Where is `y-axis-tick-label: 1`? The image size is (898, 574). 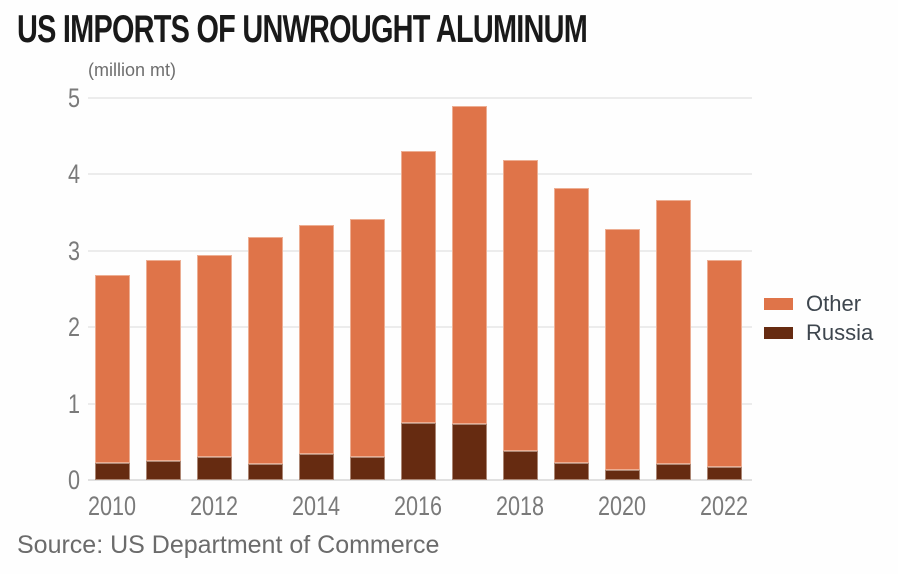
y-axis-tick-label: 1 is located at coordinates (55, 404).